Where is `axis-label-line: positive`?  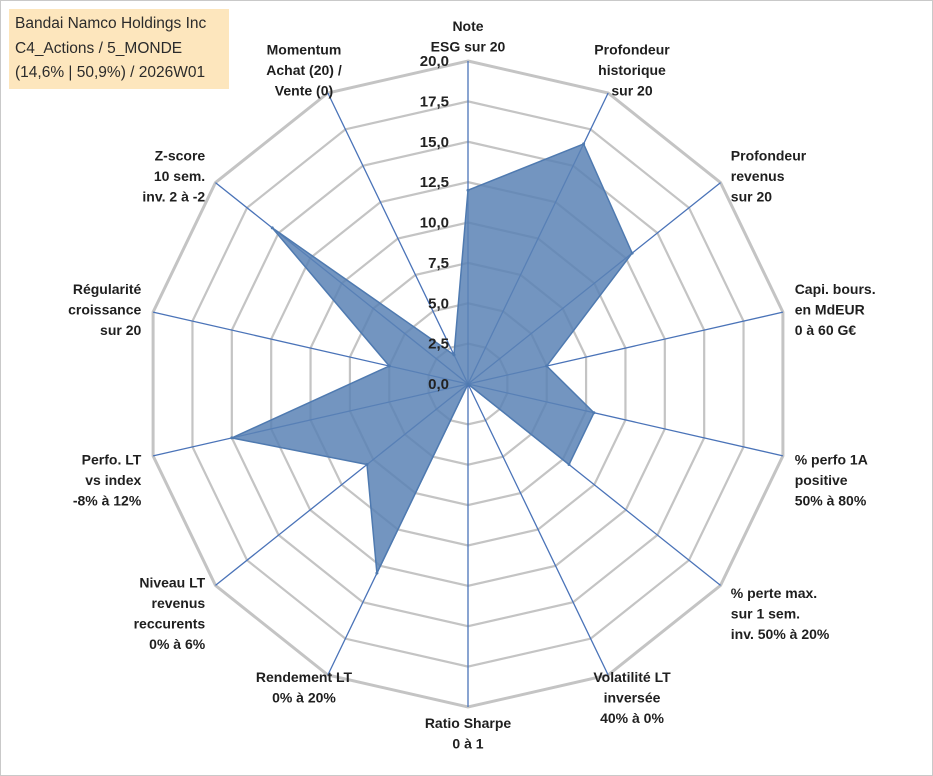
axis-label-line: positive is located at coordinates (821, 480).